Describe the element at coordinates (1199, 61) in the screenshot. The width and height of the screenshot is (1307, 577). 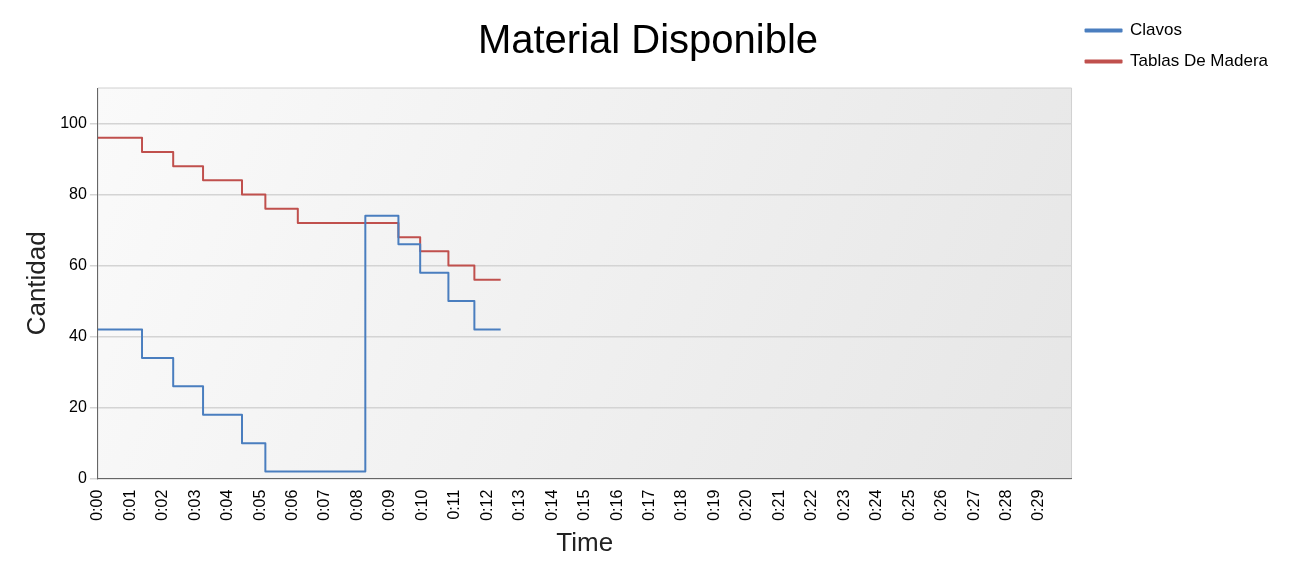
I see `legend-label: Tablas De Madera` at that location.